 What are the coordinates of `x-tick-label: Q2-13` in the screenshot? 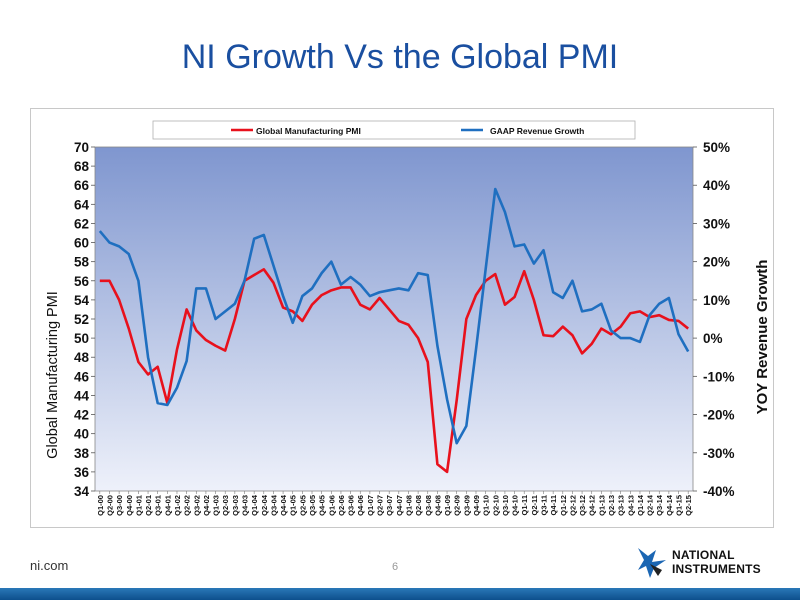 It's located at (611, 505).